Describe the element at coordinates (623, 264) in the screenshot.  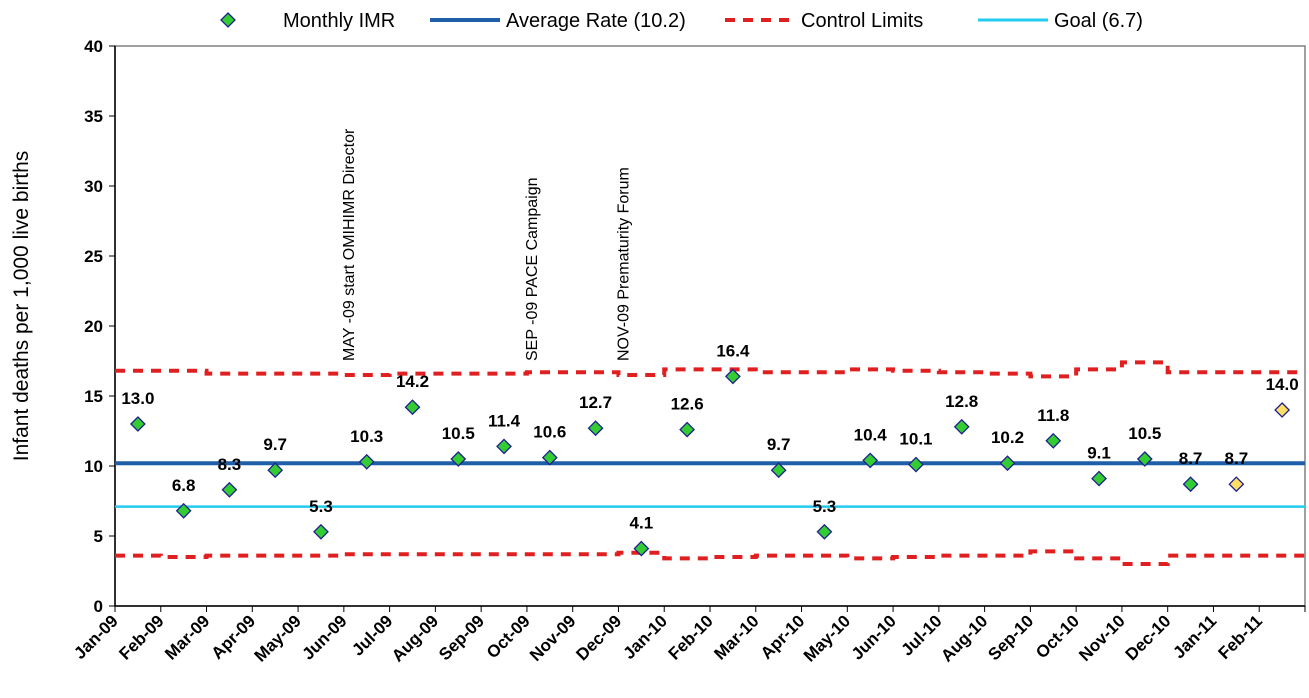
I see `event-annotation: NOV-09 Prematurity Forum` at that location.